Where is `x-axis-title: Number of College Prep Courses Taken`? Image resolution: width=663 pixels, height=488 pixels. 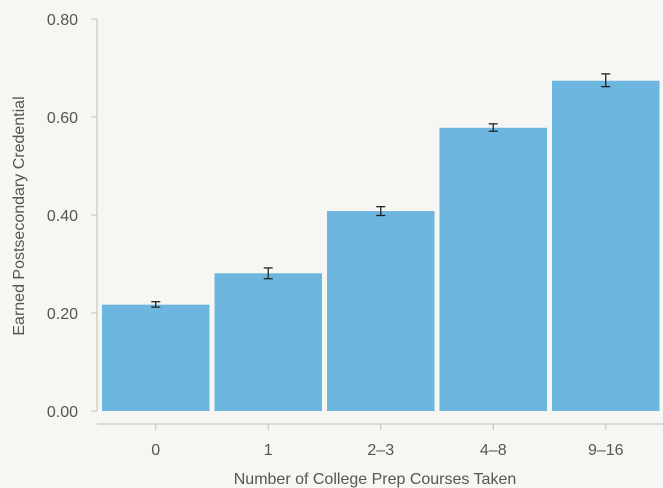
x-axis-title: Number of College Prep Courses Taken is located at coordinates (375, 479).